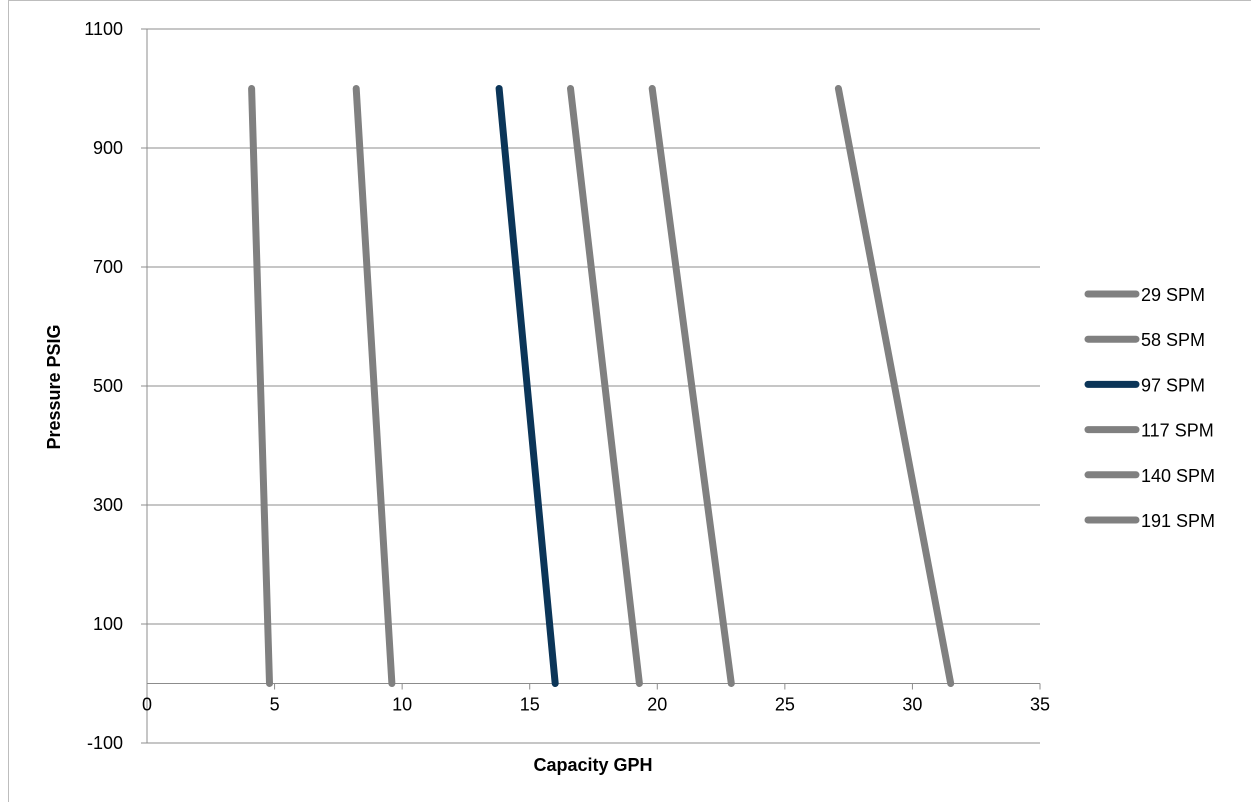 The width and height of the screenshot is (1252, 803). Describe the element at coordinates (147, 705) in the screenshot. I see `x-tick-label: 0` at that location.